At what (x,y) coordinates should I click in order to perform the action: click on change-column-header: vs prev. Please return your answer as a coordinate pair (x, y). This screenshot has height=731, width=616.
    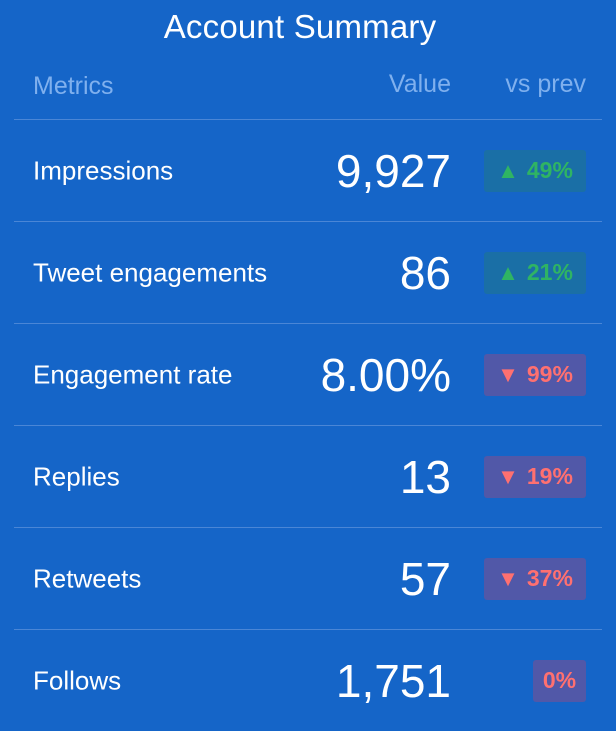
    Looking at the image, I should click on (545, 84).